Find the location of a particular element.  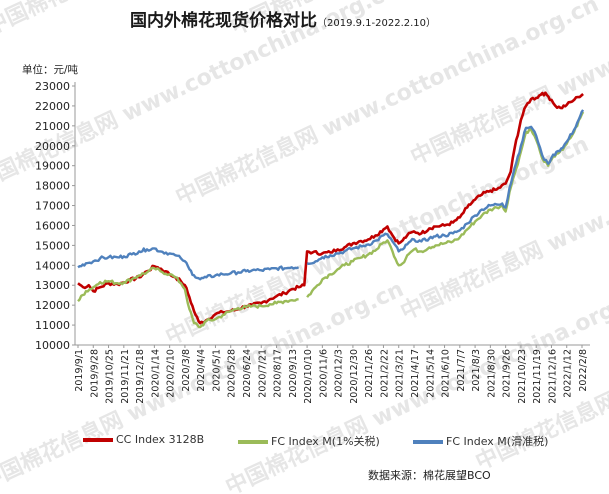

data-source: 数据来源：棉花展望BCO is located at coordinates (429, 475).